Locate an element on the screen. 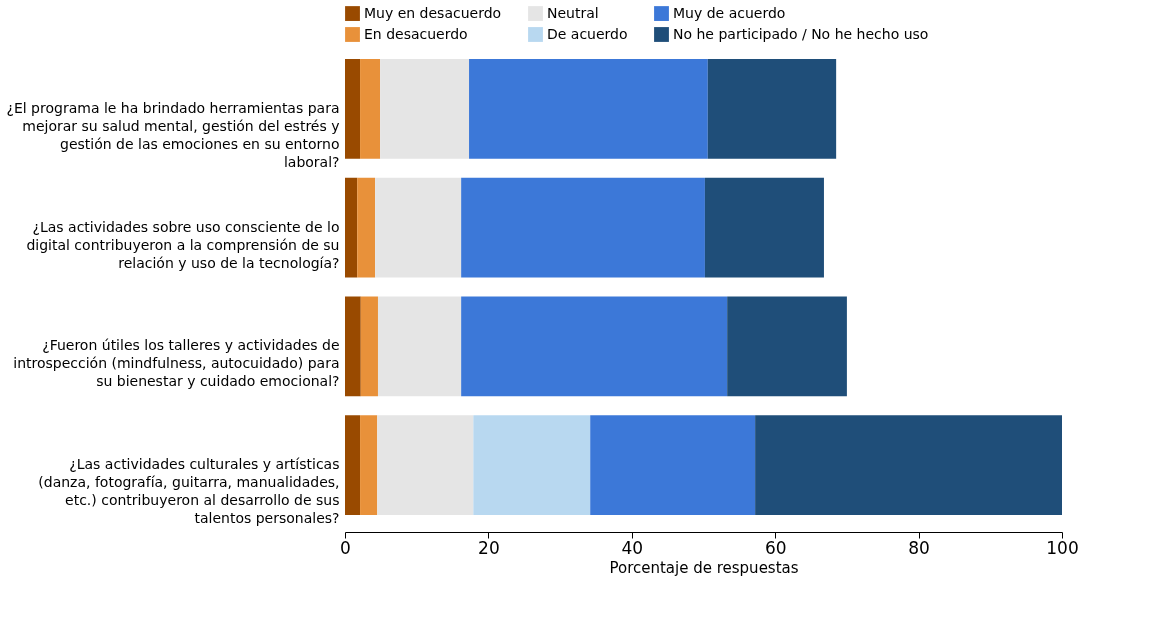  x-tick-label: 40 is located at coordinates (632, 547).